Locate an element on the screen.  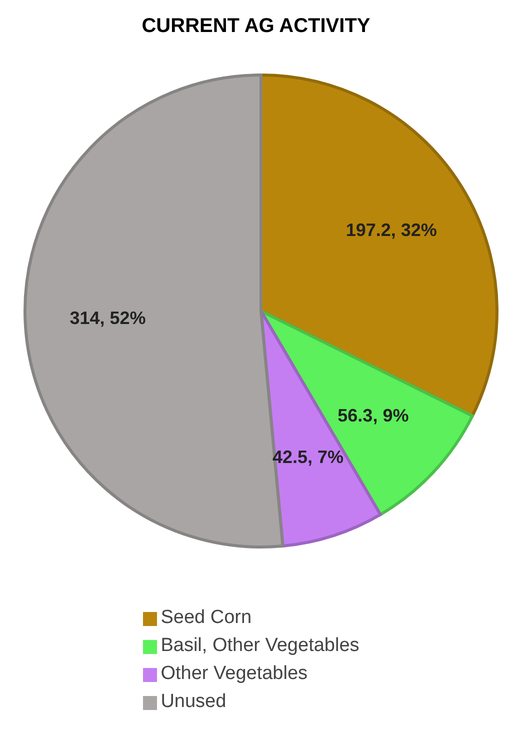
chart-title: CURRENT AG ACTIVITY is located at coordinates (256, 26).